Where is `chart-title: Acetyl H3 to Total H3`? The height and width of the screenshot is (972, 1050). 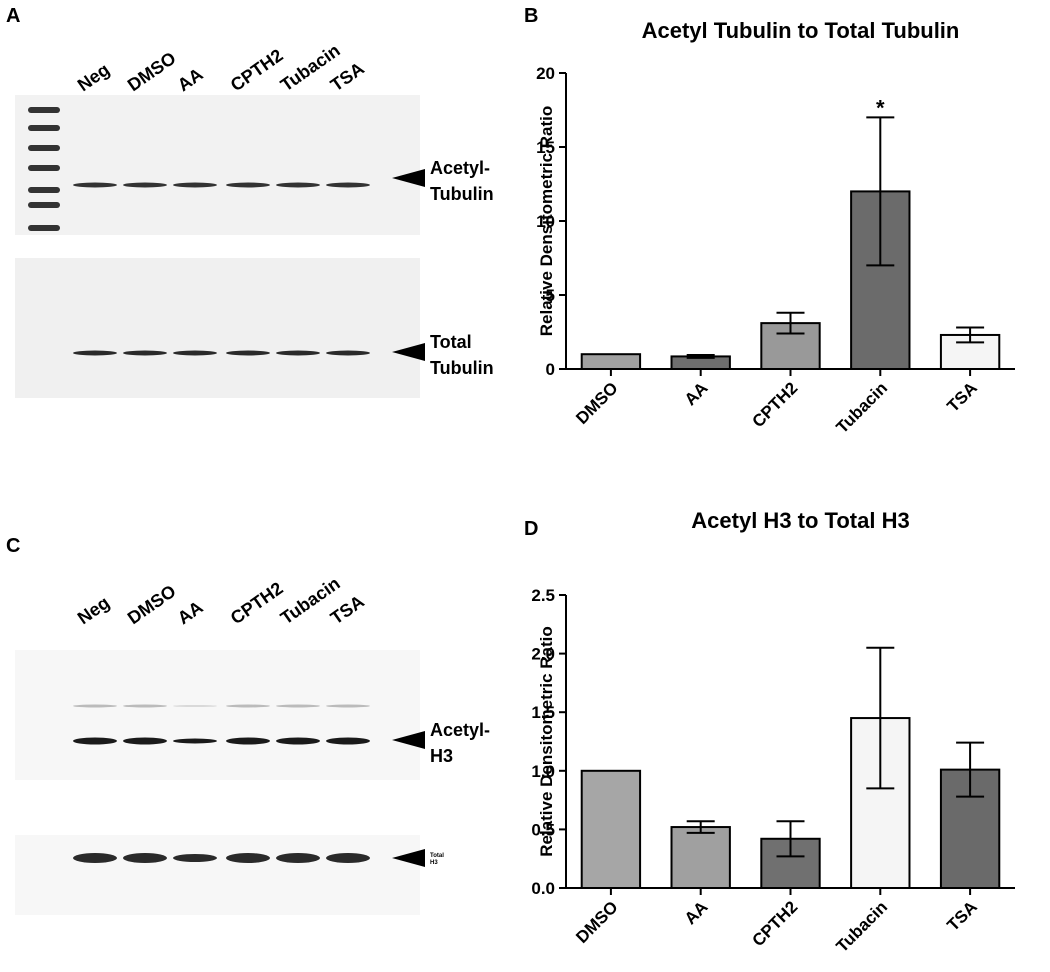
chart-title: Acetyl H3 to Total H3 is located at coordinates (800, 520).